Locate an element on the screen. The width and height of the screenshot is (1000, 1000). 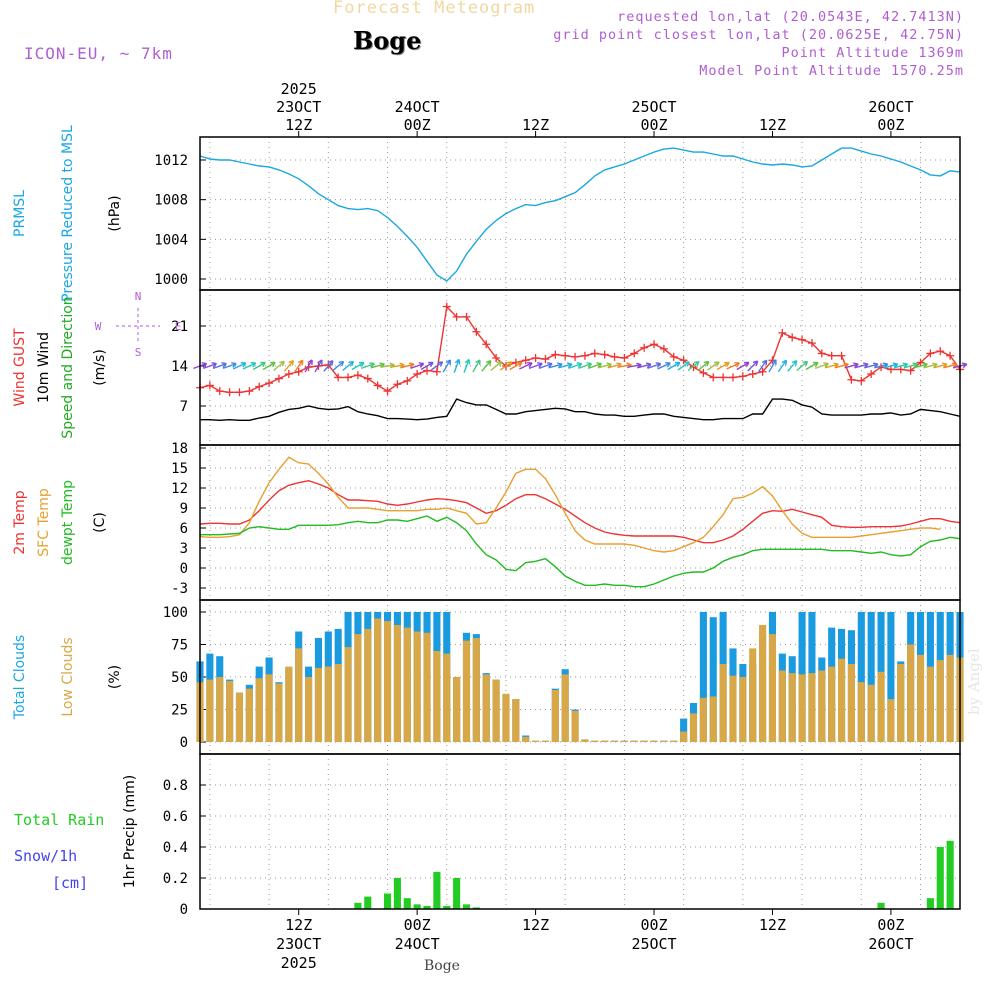
compass-w: W is located at coordinates (98, 326).